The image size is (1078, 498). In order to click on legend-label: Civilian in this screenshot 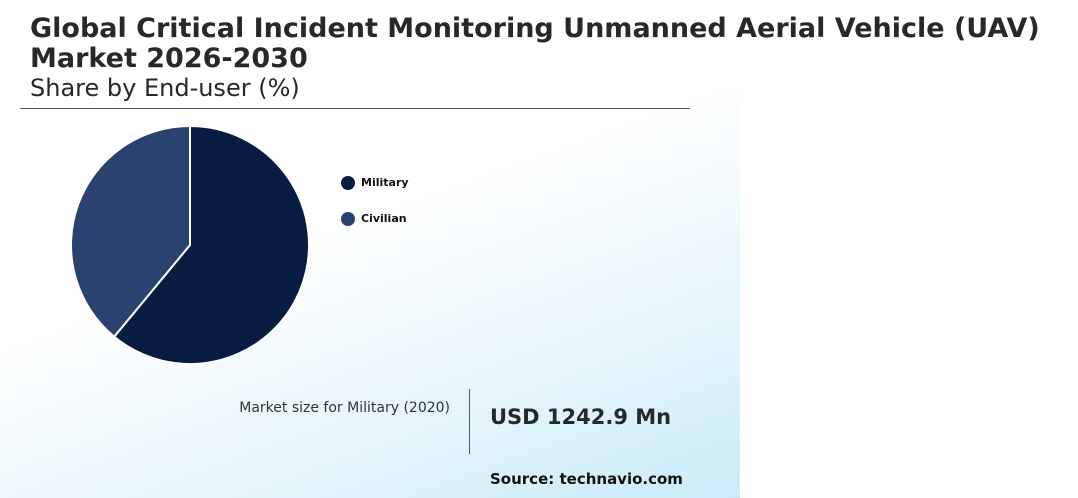, I will do `click(384, 218)`.